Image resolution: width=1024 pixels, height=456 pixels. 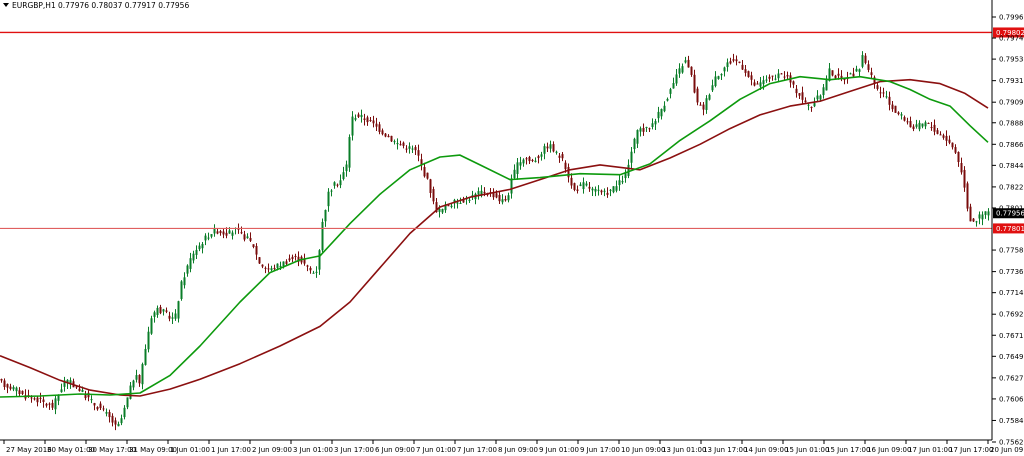 I want to click on time-tick-label: 3 Jun 17:00, so click(x=354, y=450).